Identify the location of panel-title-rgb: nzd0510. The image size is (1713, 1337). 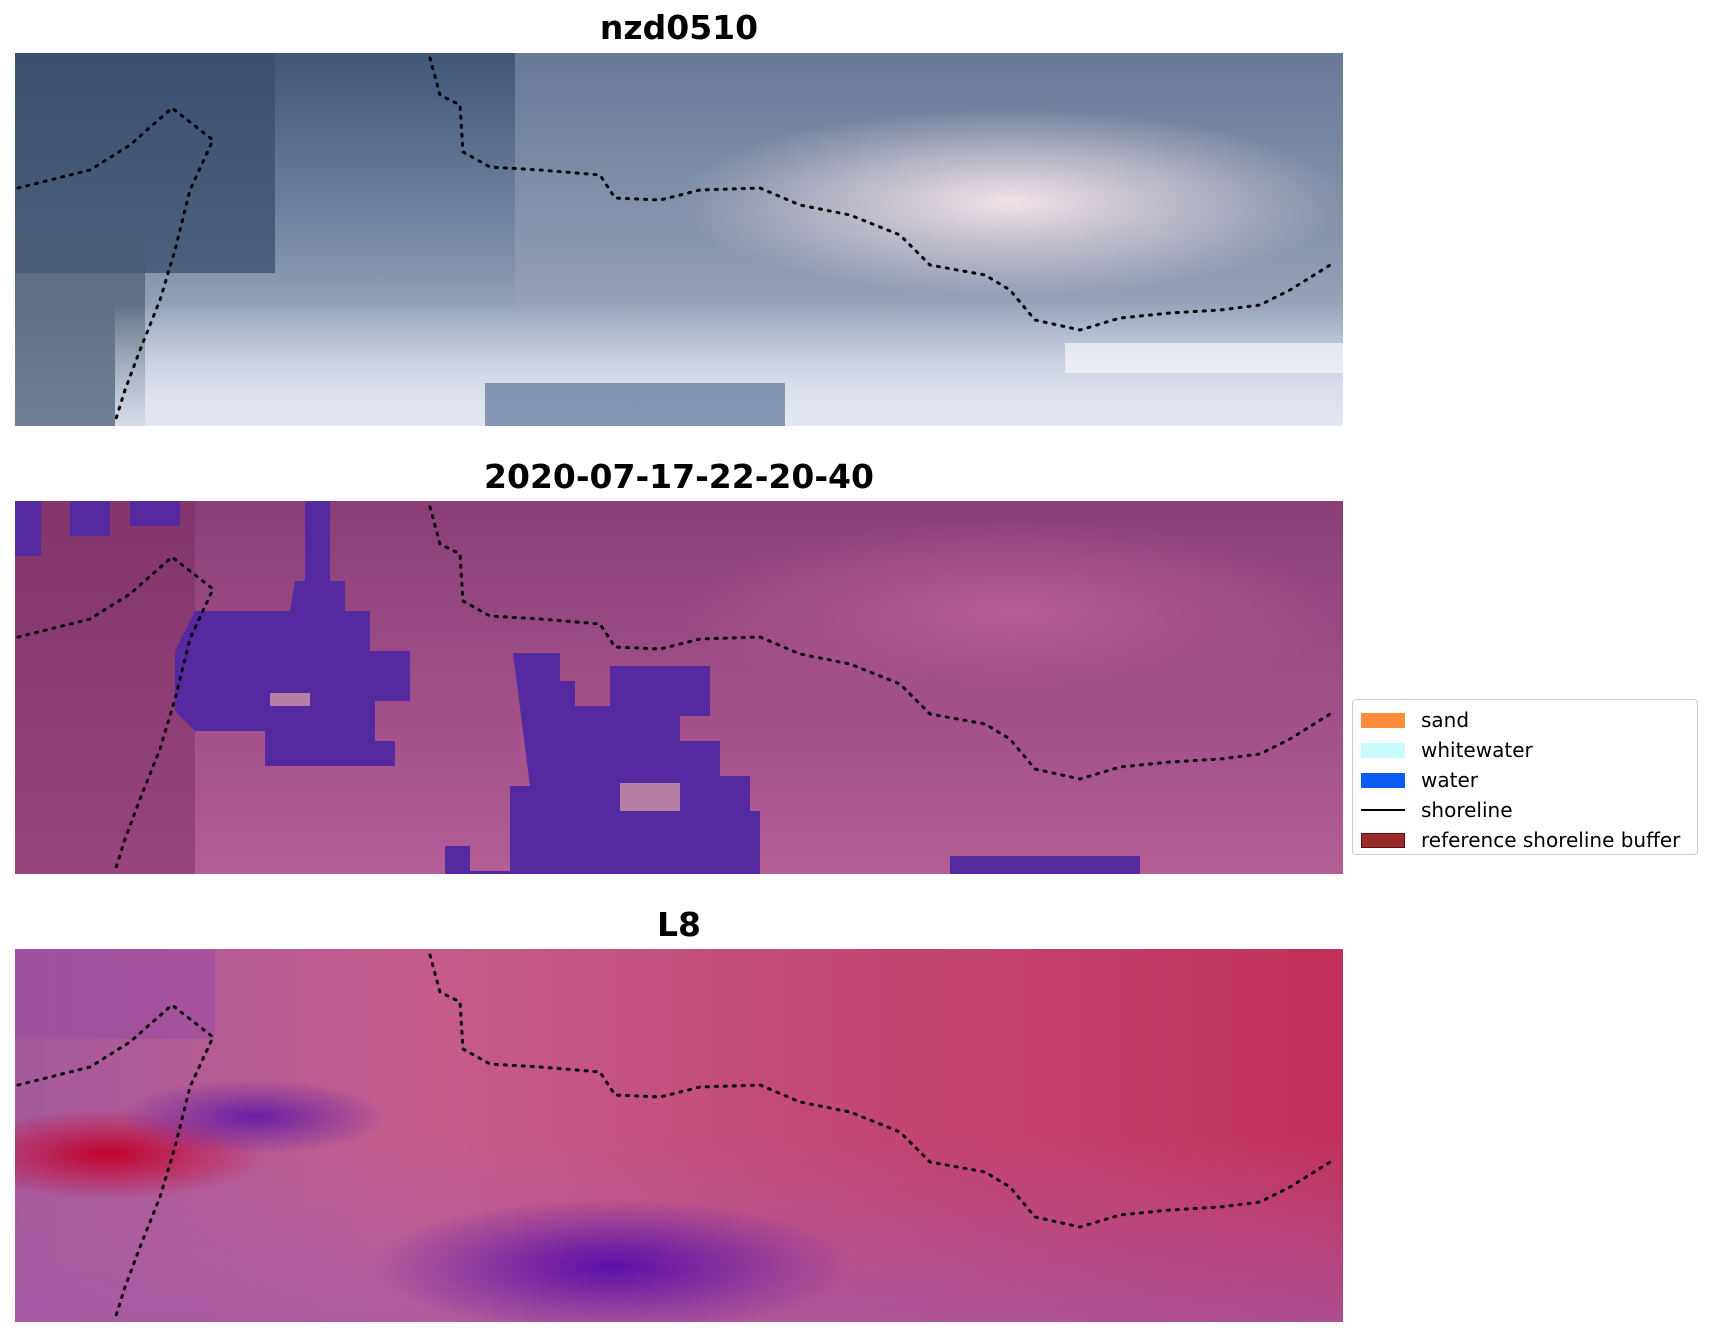
(679, 27).